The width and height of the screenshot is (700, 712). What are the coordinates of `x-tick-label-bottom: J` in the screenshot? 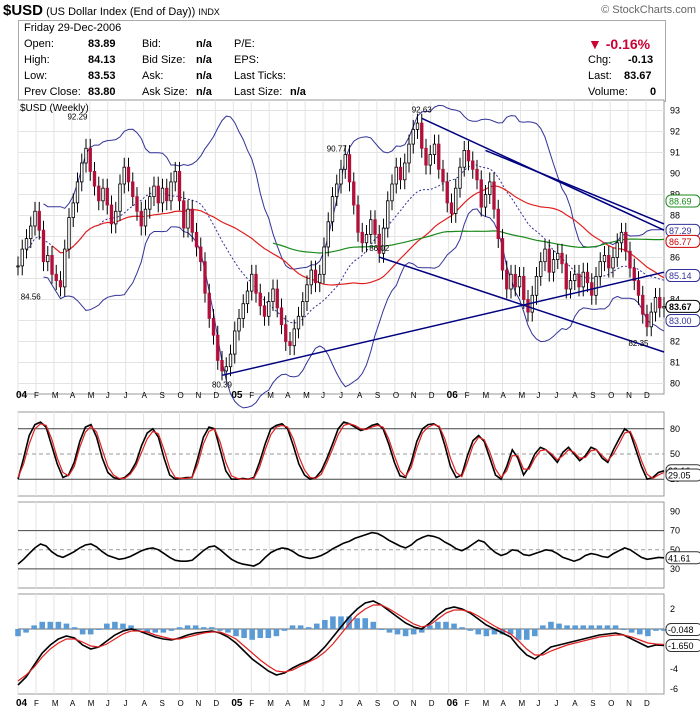 It's located at (126, 703).